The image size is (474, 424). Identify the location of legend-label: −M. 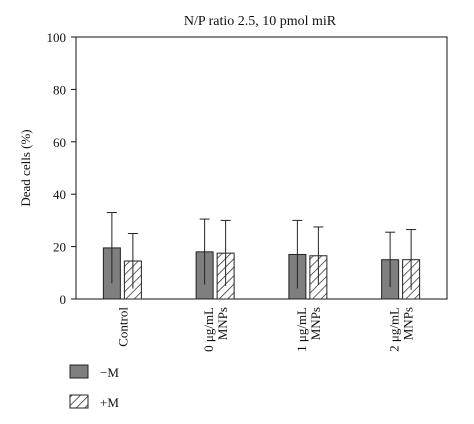
(109, 372).